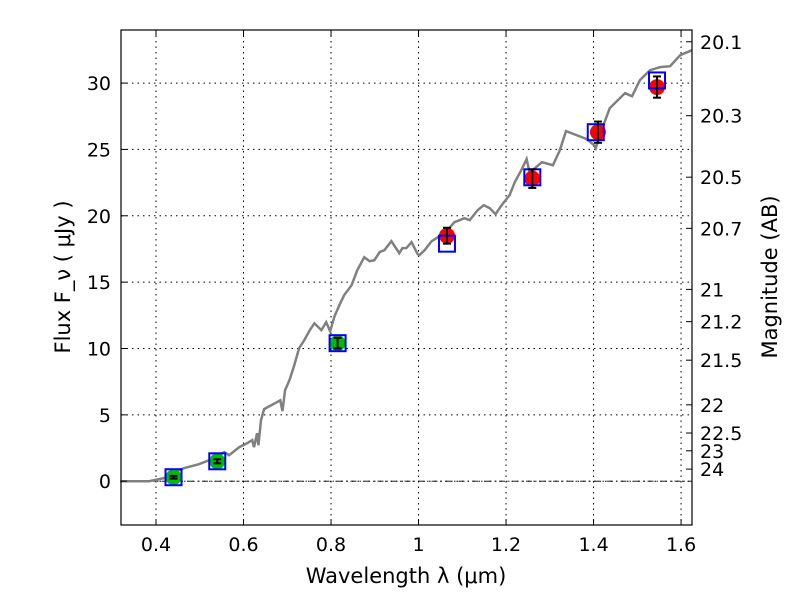 Image resolution: width=800 pixels, height=604 pixels. Describe the element at coordinates (593, 545) in the screenshot. I see `x-tick-label: 1.4` at that location.